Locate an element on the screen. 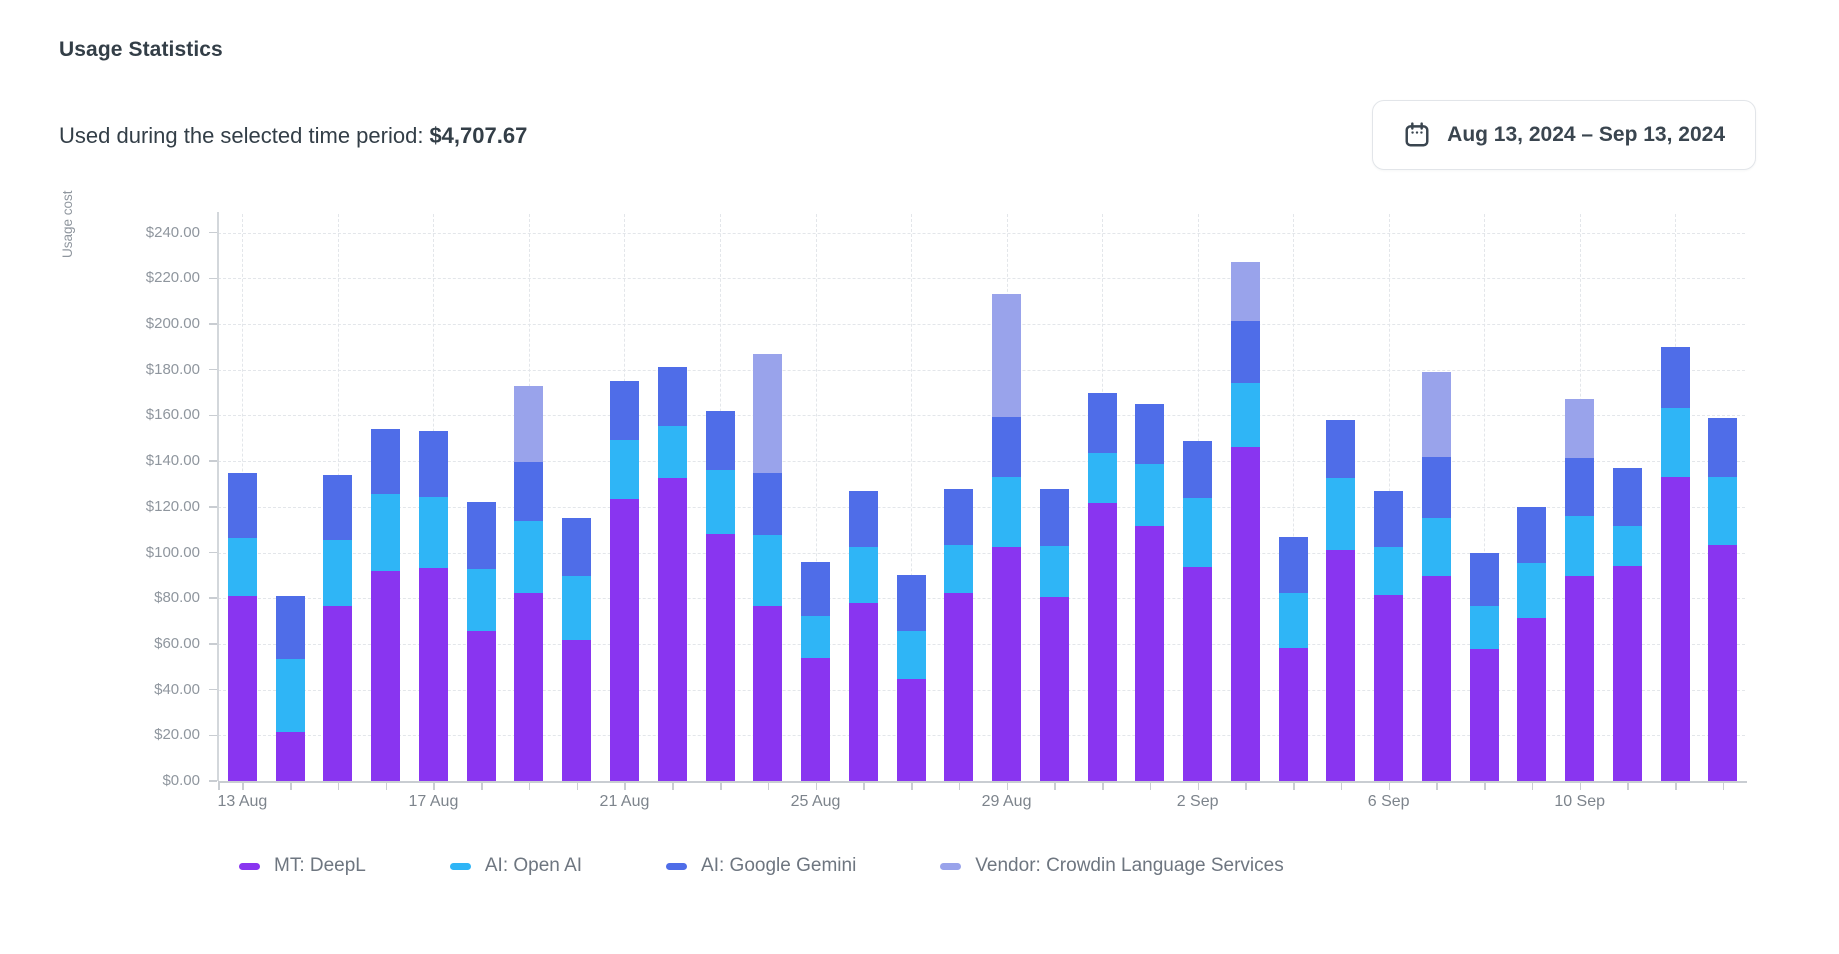 The image size is (1839, 954). stacked-bar-14-aug is located at coordinates (290, 688).